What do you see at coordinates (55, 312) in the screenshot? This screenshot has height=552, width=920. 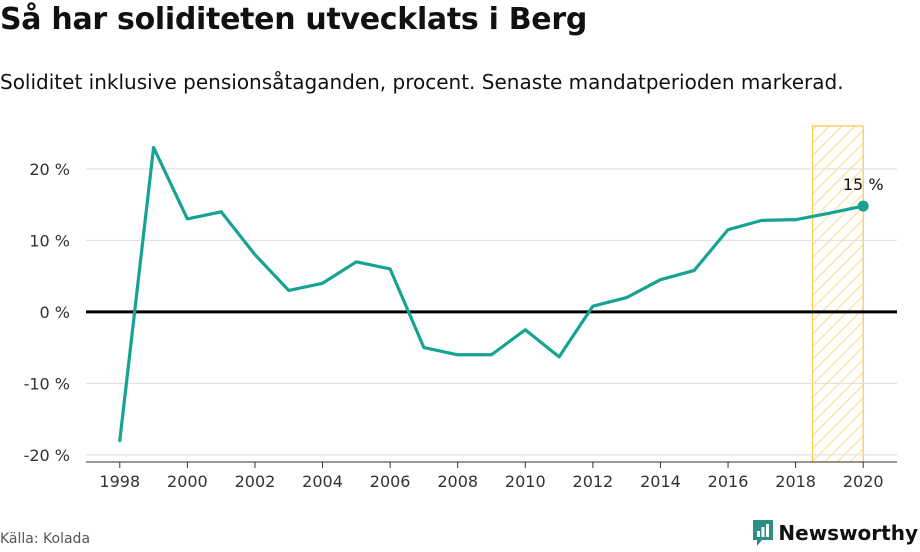 I see `y-tick-label: 0 %` at bounding box center [55, 312].